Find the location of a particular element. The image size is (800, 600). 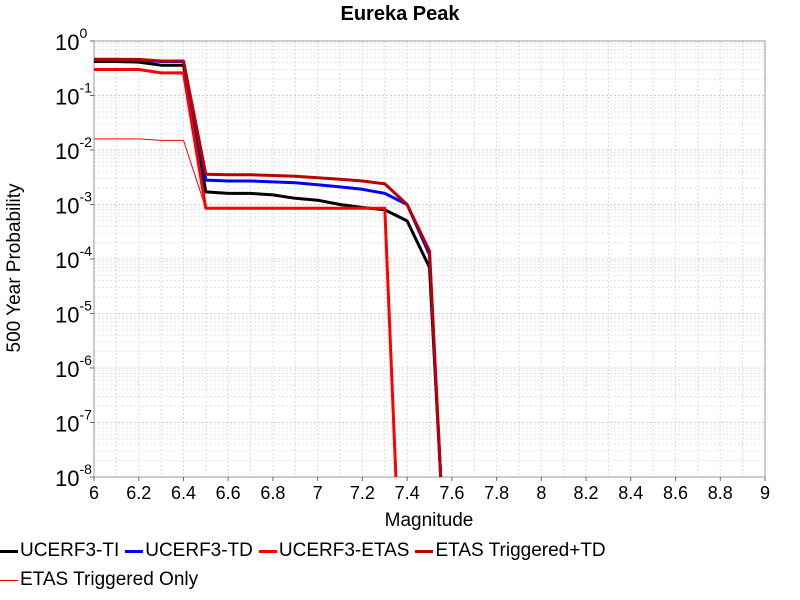

legend-label: ETAS Triggered Only is located at coordinates (109, 579).